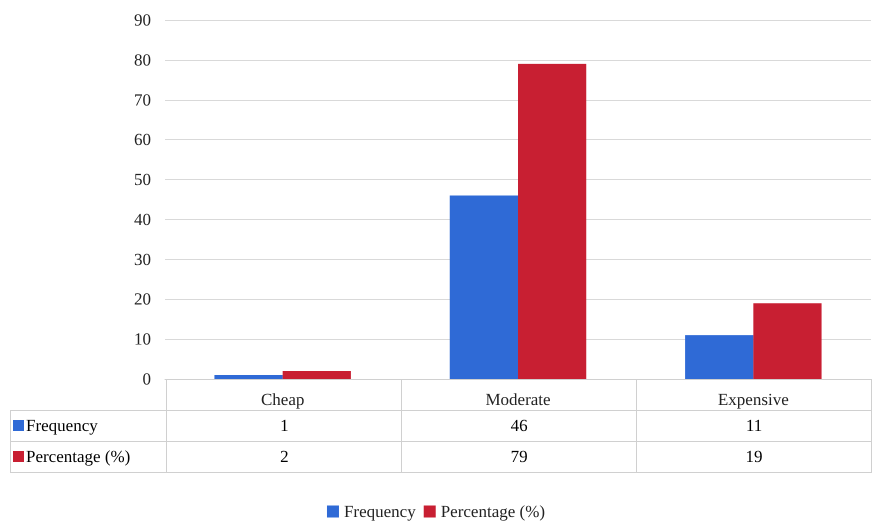 This screenshot has width=872, height=527. Describe the element at coordinates (88, 426) in the screenshot. I see `legend-label: Frequency` at that location.